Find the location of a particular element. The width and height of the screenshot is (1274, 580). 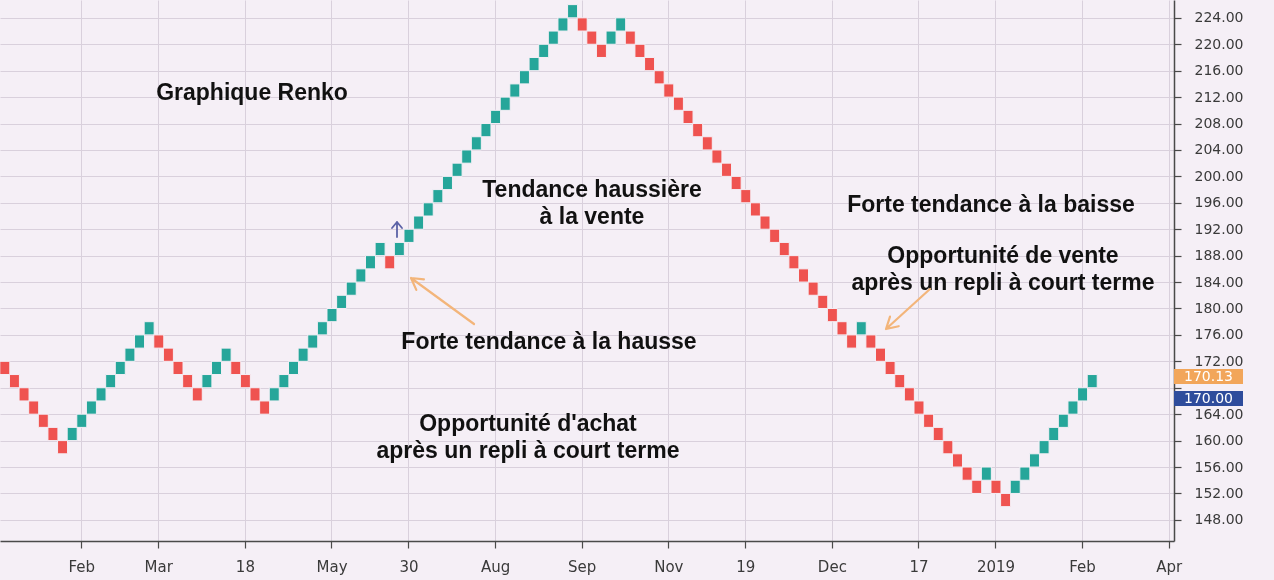

annotation: Opportunité de vente après un repli à court terme is located at coordinates (1003, 268).